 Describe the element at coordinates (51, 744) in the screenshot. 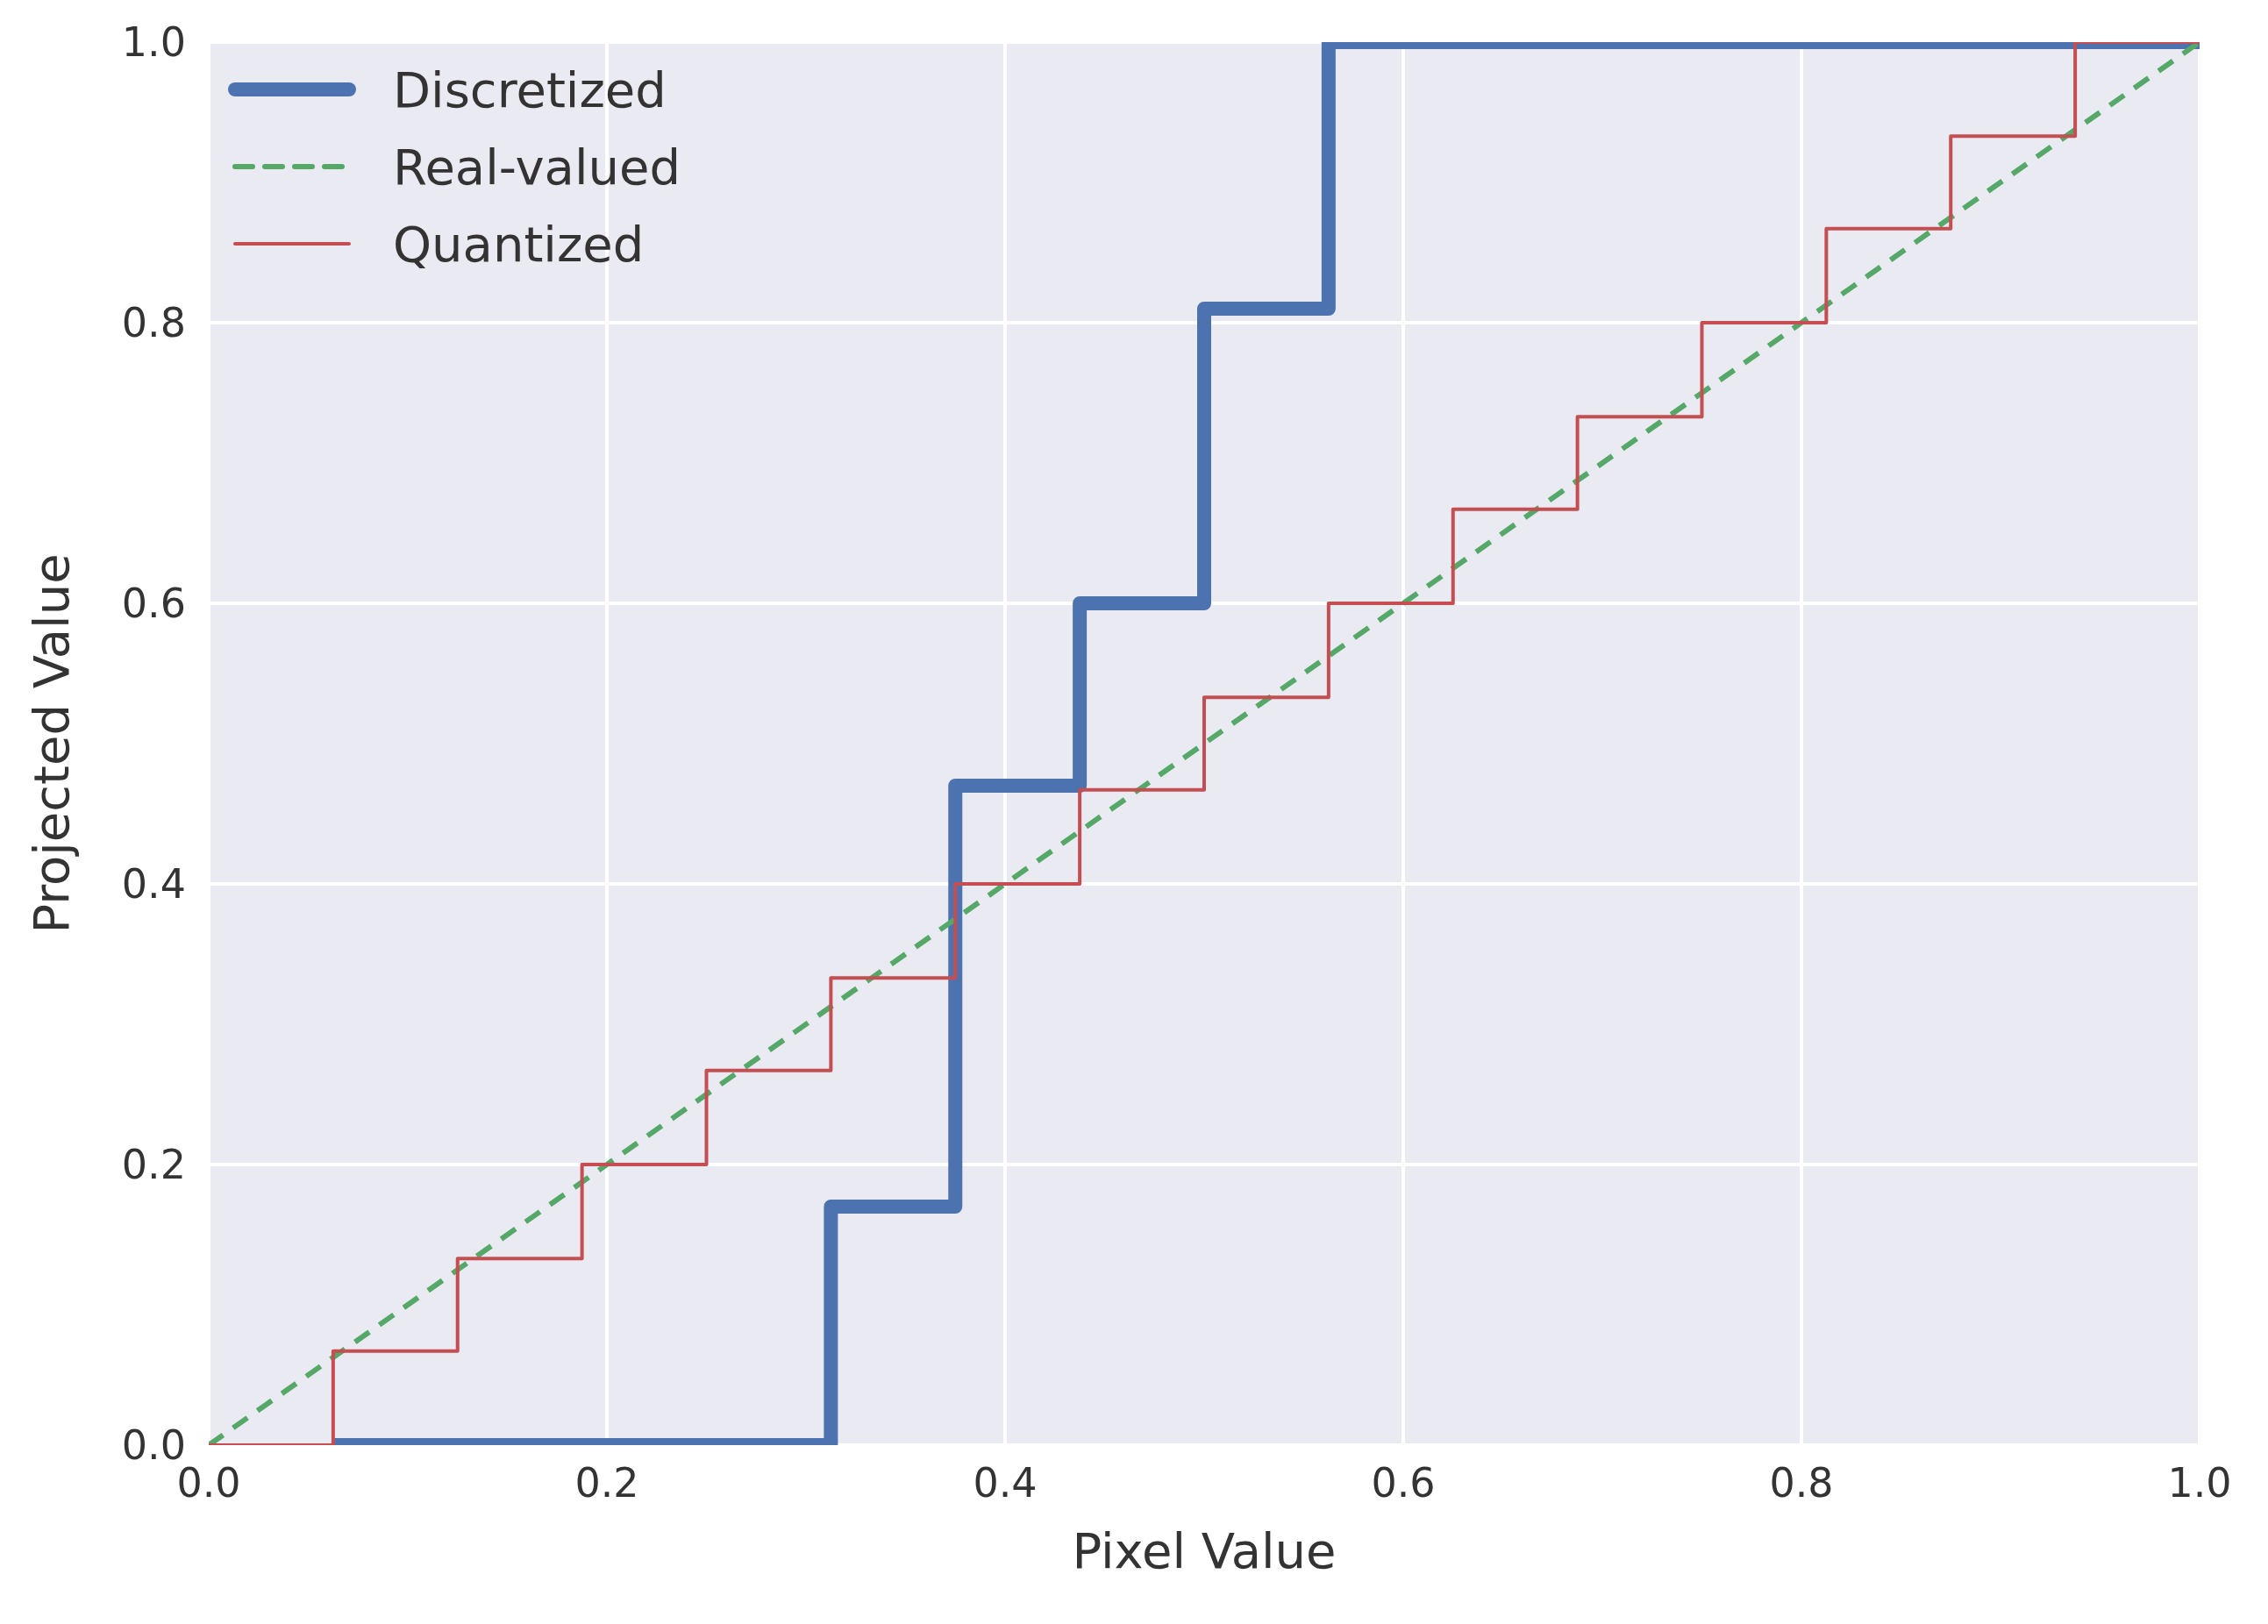

I see `y-axis-title: Projected Value` at that location.